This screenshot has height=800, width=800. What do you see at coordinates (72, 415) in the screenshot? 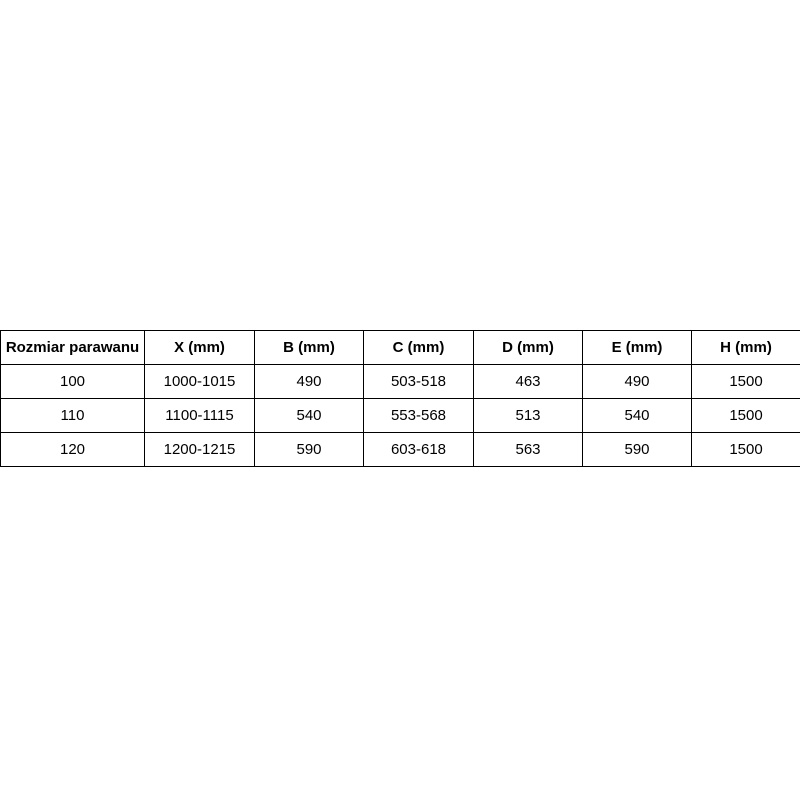
I see `cell-size: 110` at bounding box center [72, 415].